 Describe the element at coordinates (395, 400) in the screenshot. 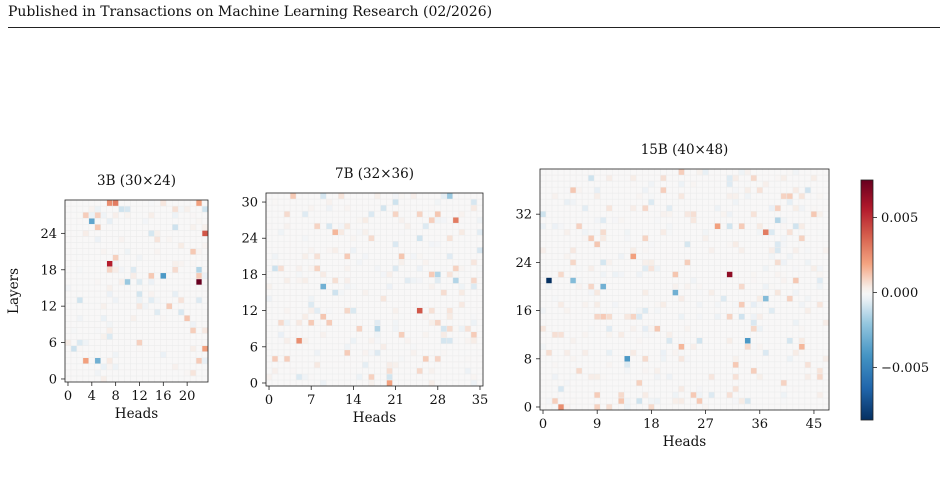

I see `x-tick-label: 21` at that location.